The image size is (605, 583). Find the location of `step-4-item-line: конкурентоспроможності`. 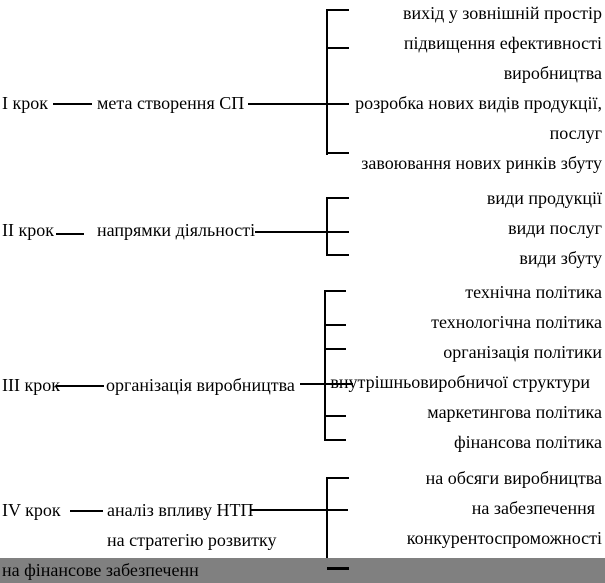

step-4-item-line: конкурентоспроможності is located at coordinates (504, 538).